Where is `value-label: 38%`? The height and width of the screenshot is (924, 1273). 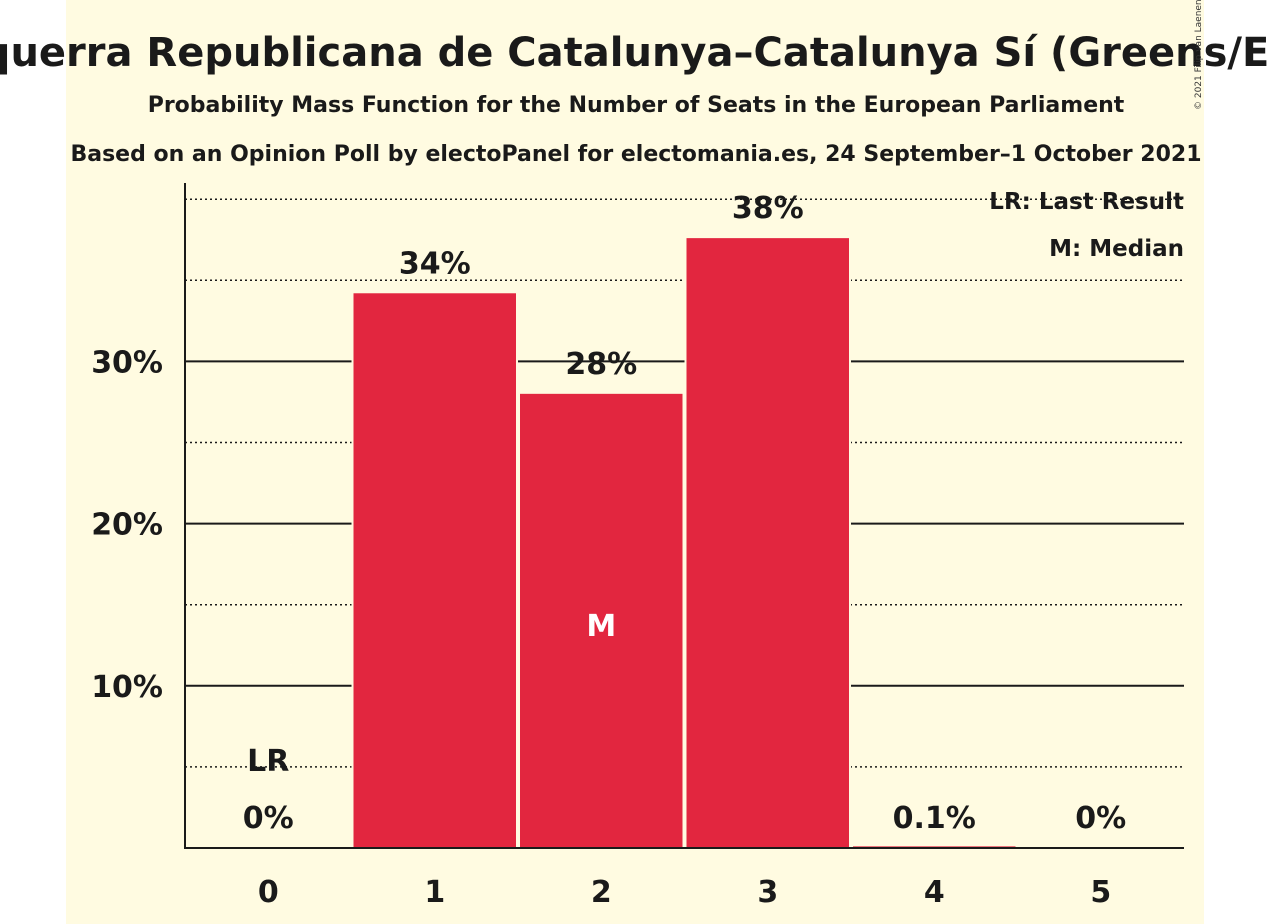
value-label: 38% is located at coordinates (768, 208).